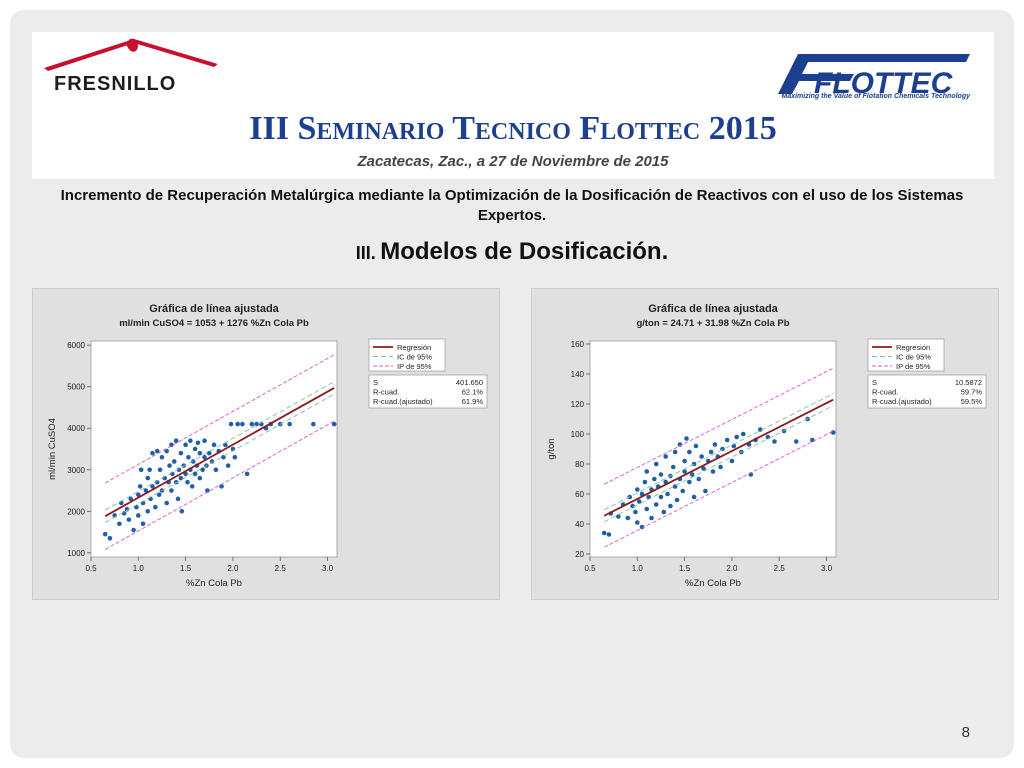 This screenshot has width=1024, height=768. I want to click on fresnillo-logo, so click(130, 54).